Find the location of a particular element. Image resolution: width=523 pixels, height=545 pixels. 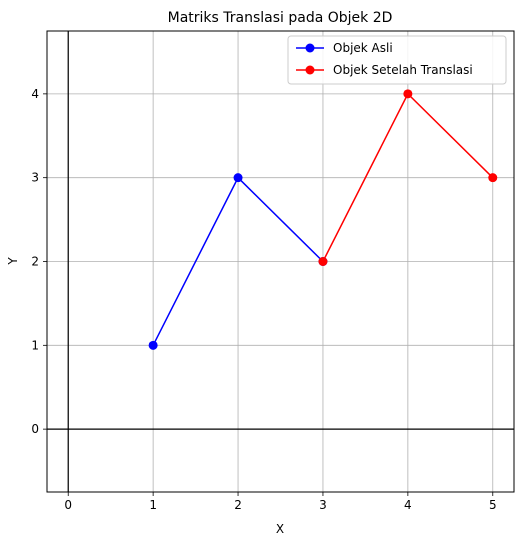

x-tick-label: 4 is located at coordinates (408, 505).